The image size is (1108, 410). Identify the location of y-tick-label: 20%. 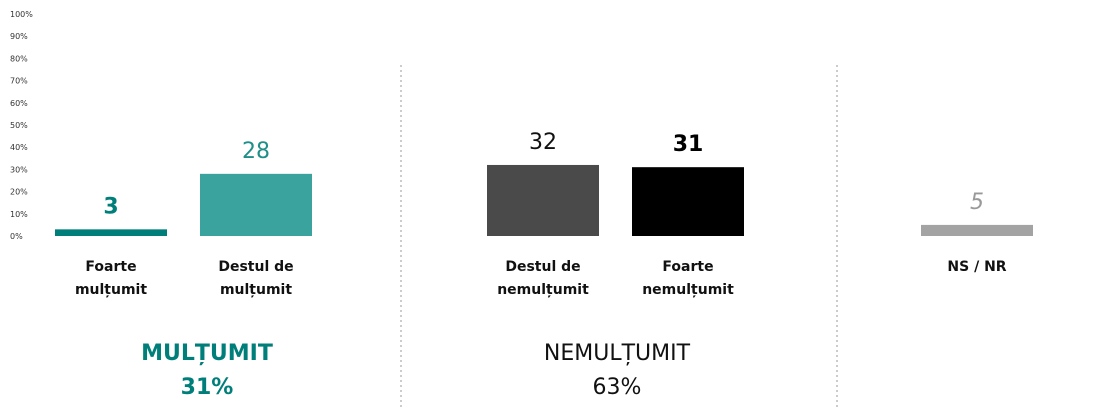
(19, 192).